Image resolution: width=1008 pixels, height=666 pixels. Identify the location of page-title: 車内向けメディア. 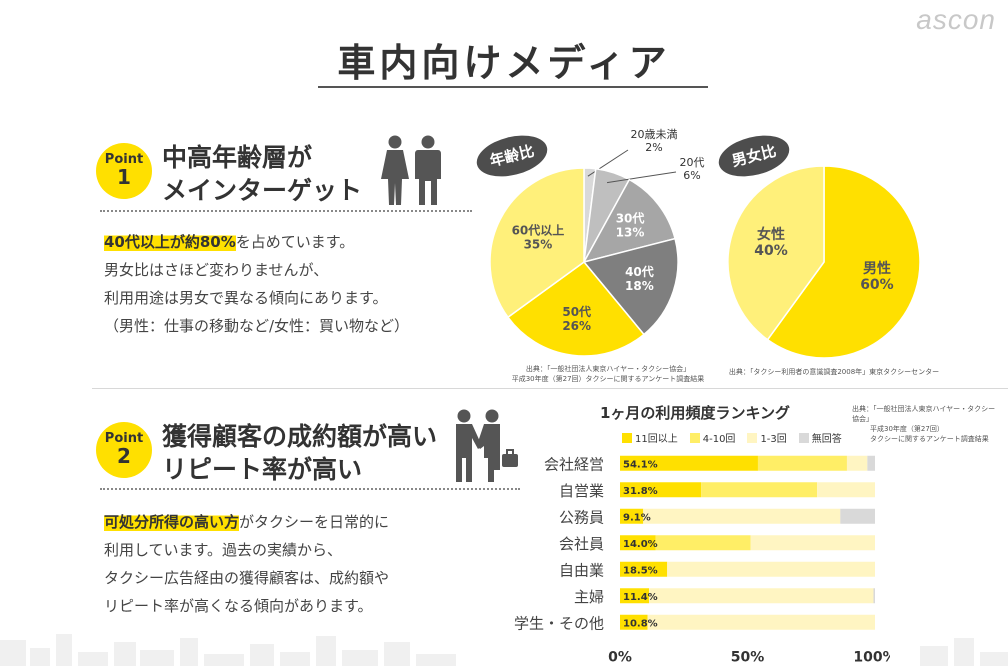
(504, 63).